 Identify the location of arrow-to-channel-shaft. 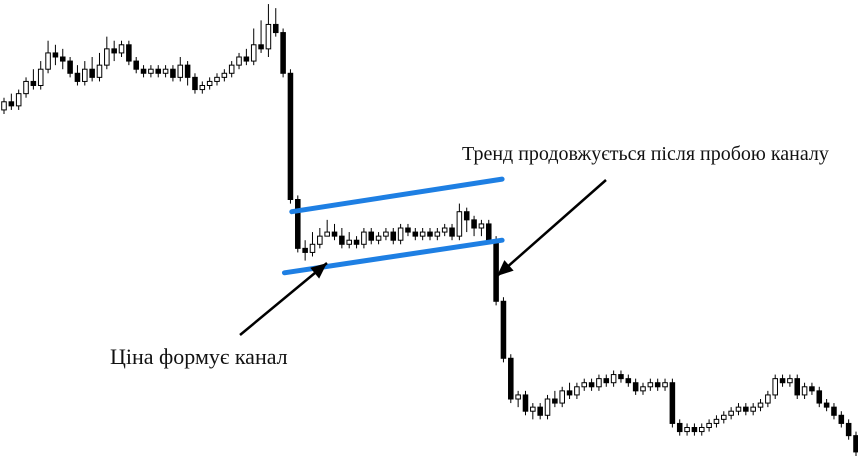
(283, 299).